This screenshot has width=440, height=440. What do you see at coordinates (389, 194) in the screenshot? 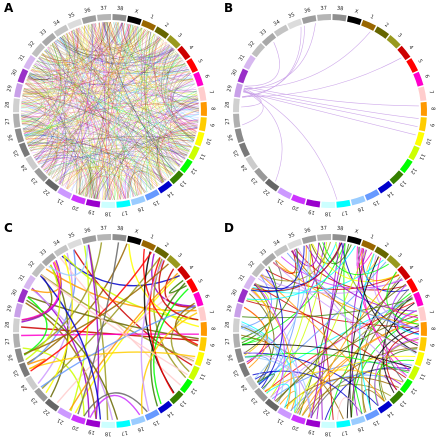
I see `chromosome-label: 14` at bounding box center [389, 194].